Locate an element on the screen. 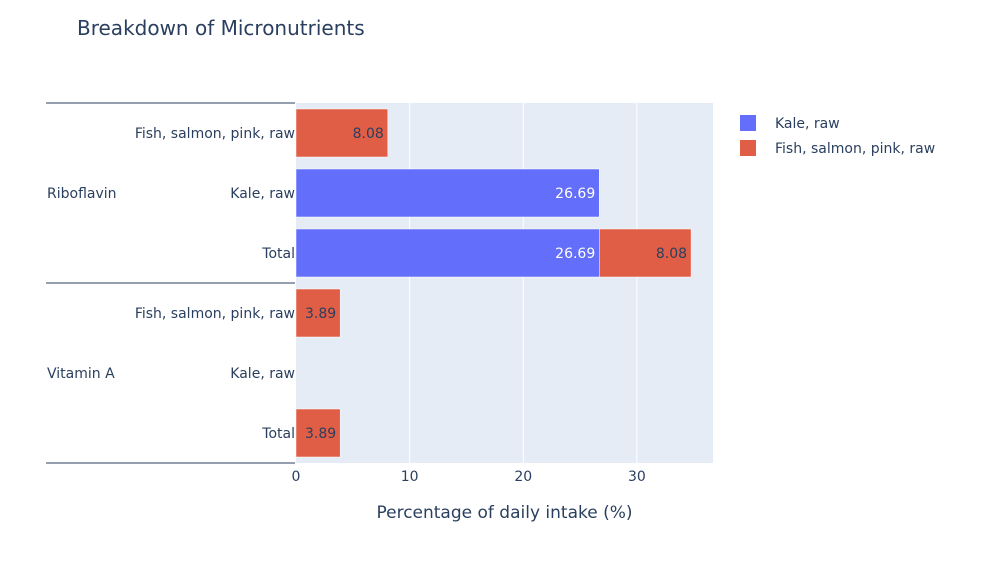 The width and height of the screenshot is (986, 580). x-axis-title: Percentage of daily intake (%) is located at coordinates (504, 513).